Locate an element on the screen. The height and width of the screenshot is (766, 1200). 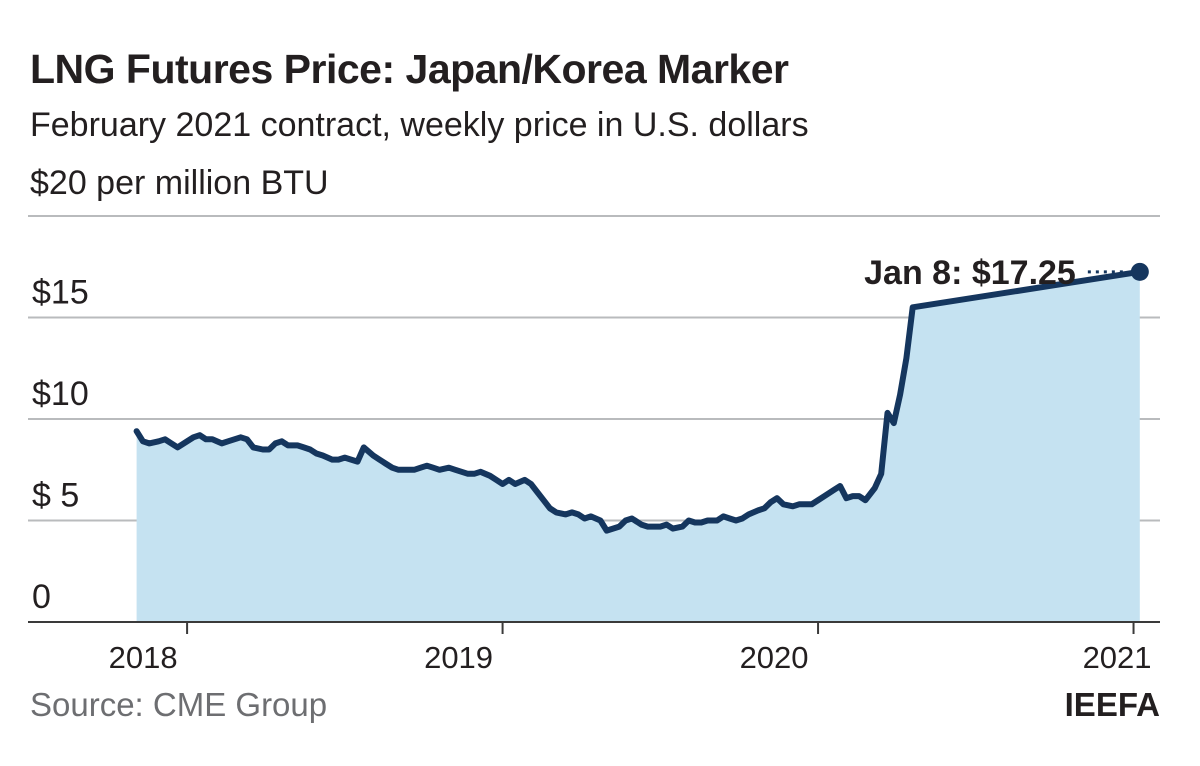
source-note: Source: CME Group is located at coordinates (179, 704).